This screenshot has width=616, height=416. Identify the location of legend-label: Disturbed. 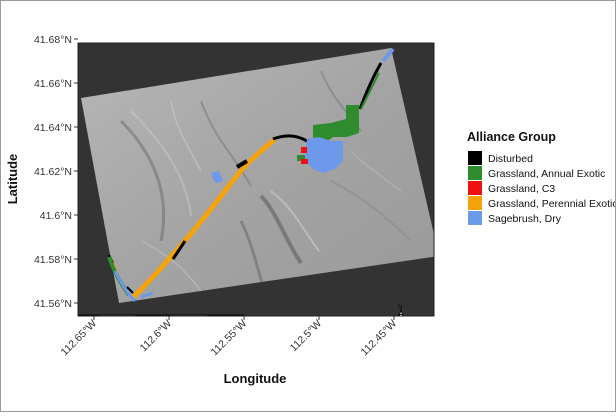
(510, 159).